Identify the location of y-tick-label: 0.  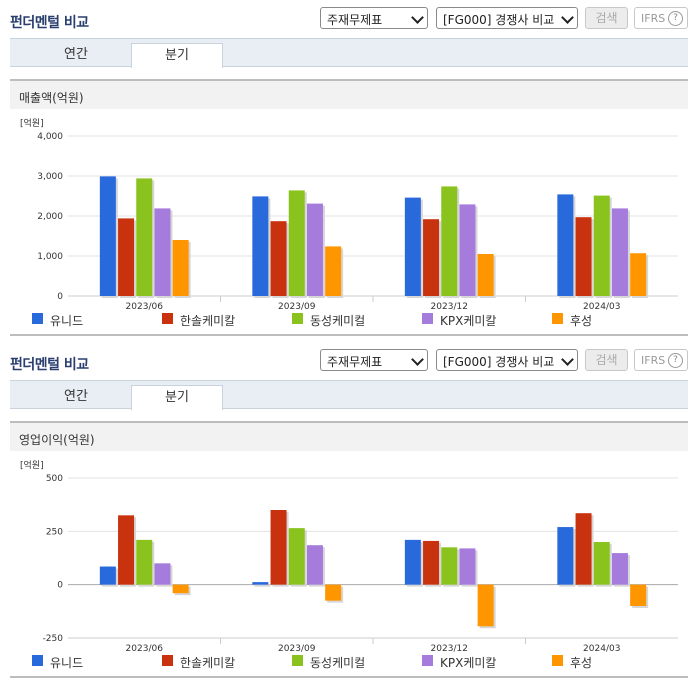
(60, 586).